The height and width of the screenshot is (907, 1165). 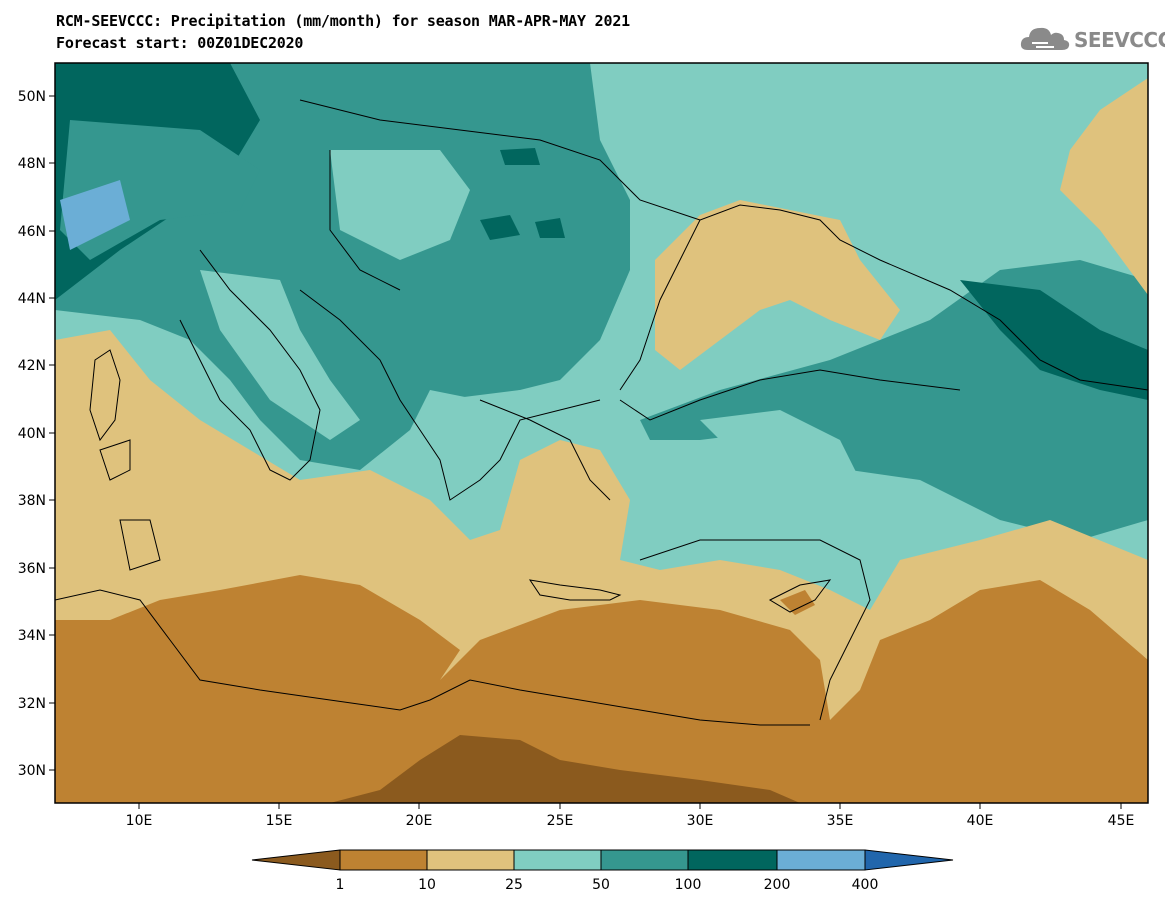 What do you see at coordinates (32, 501) in the screenshot?
I see `lat-tick-label: 38N` at bounding box center [32, 501].